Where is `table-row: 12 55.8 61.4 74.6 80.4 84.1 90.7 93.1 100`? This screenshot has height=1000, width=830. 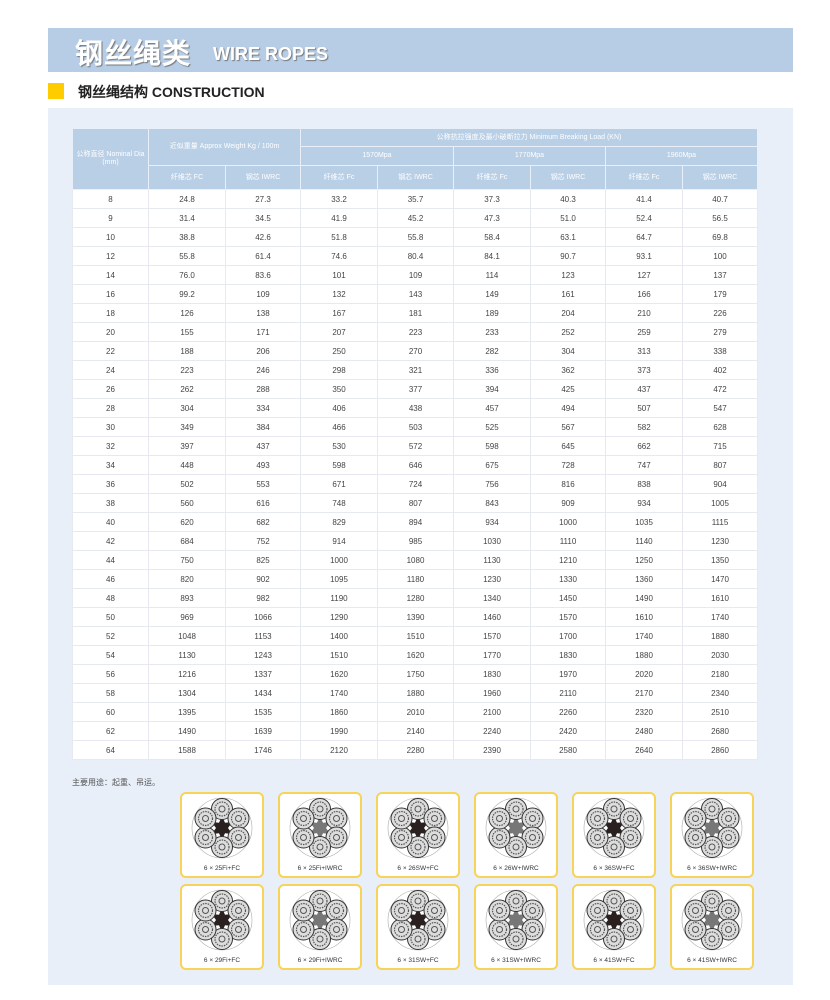 table-row: 12 55.8 61.4 74.6 80.4 84.1 90.7 93.1 100 is located at coordinates (415, 256).